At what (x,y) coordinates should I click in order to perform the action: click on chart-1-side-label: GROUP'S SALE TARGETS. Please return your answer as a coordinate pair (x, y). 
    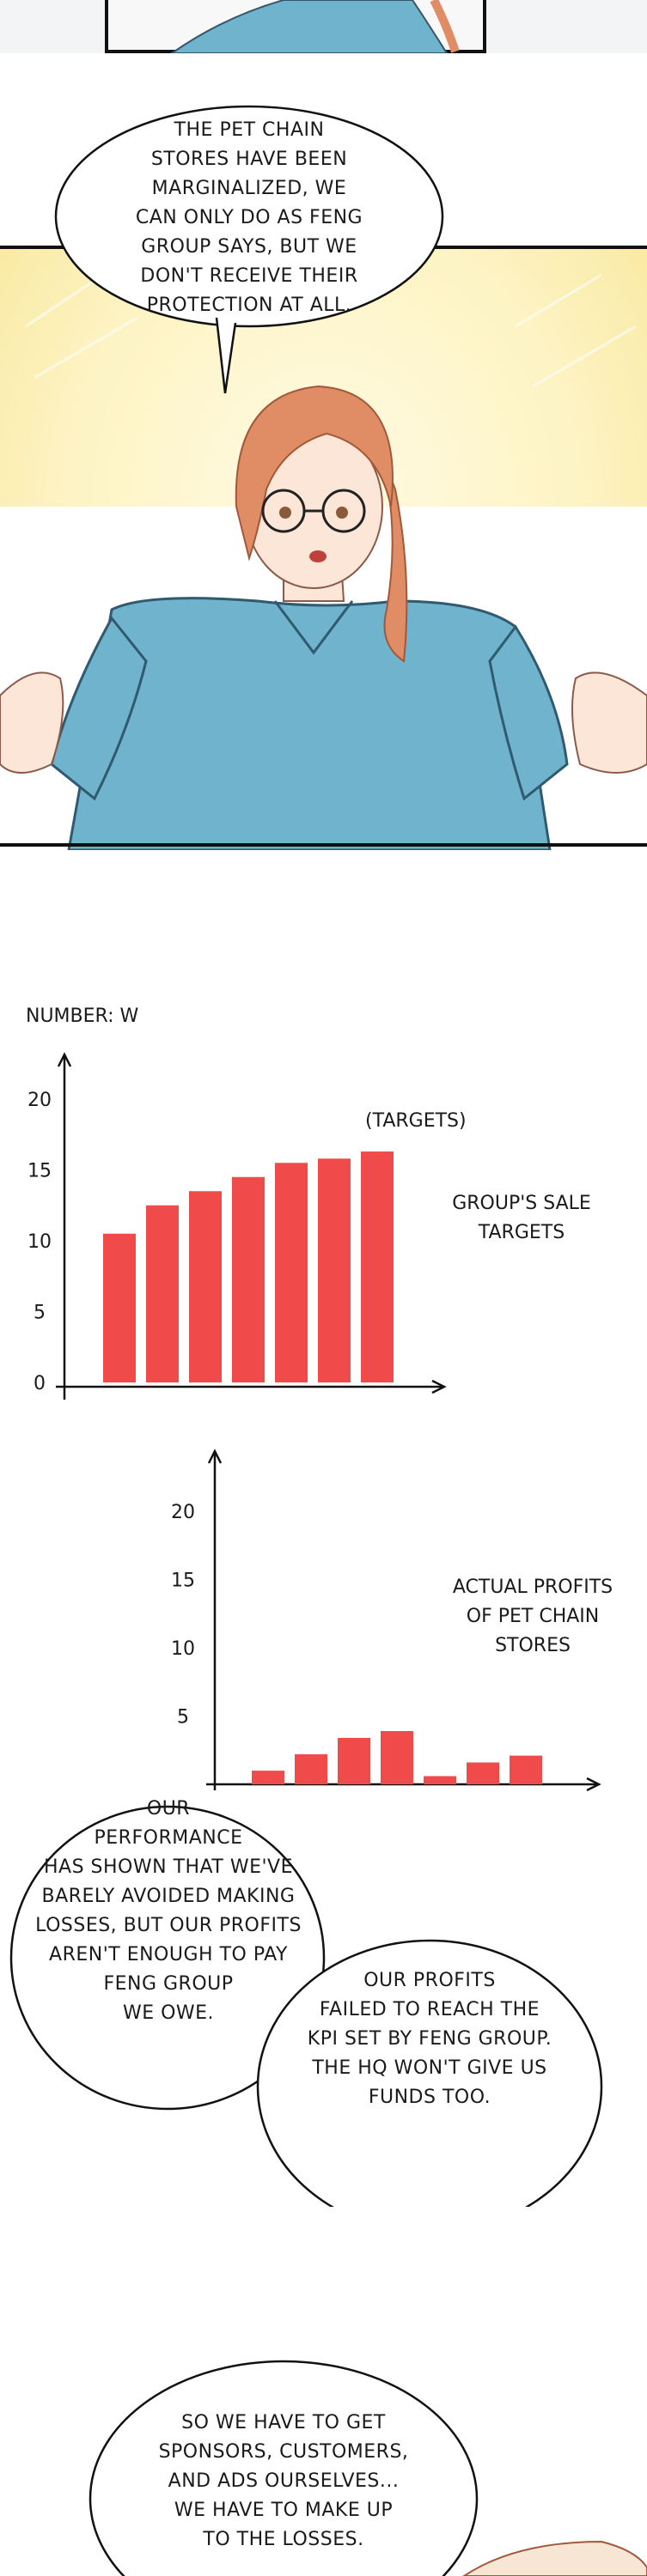
    Looking at the image, I should click on (521, 1218).